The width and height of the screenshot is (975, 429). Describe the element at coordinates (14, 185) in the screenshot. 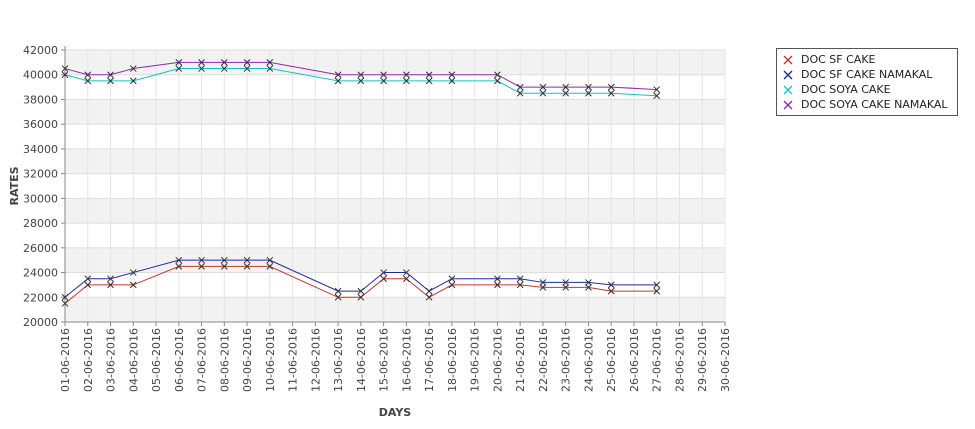

I see `y-axis-title: RATES` at that location.